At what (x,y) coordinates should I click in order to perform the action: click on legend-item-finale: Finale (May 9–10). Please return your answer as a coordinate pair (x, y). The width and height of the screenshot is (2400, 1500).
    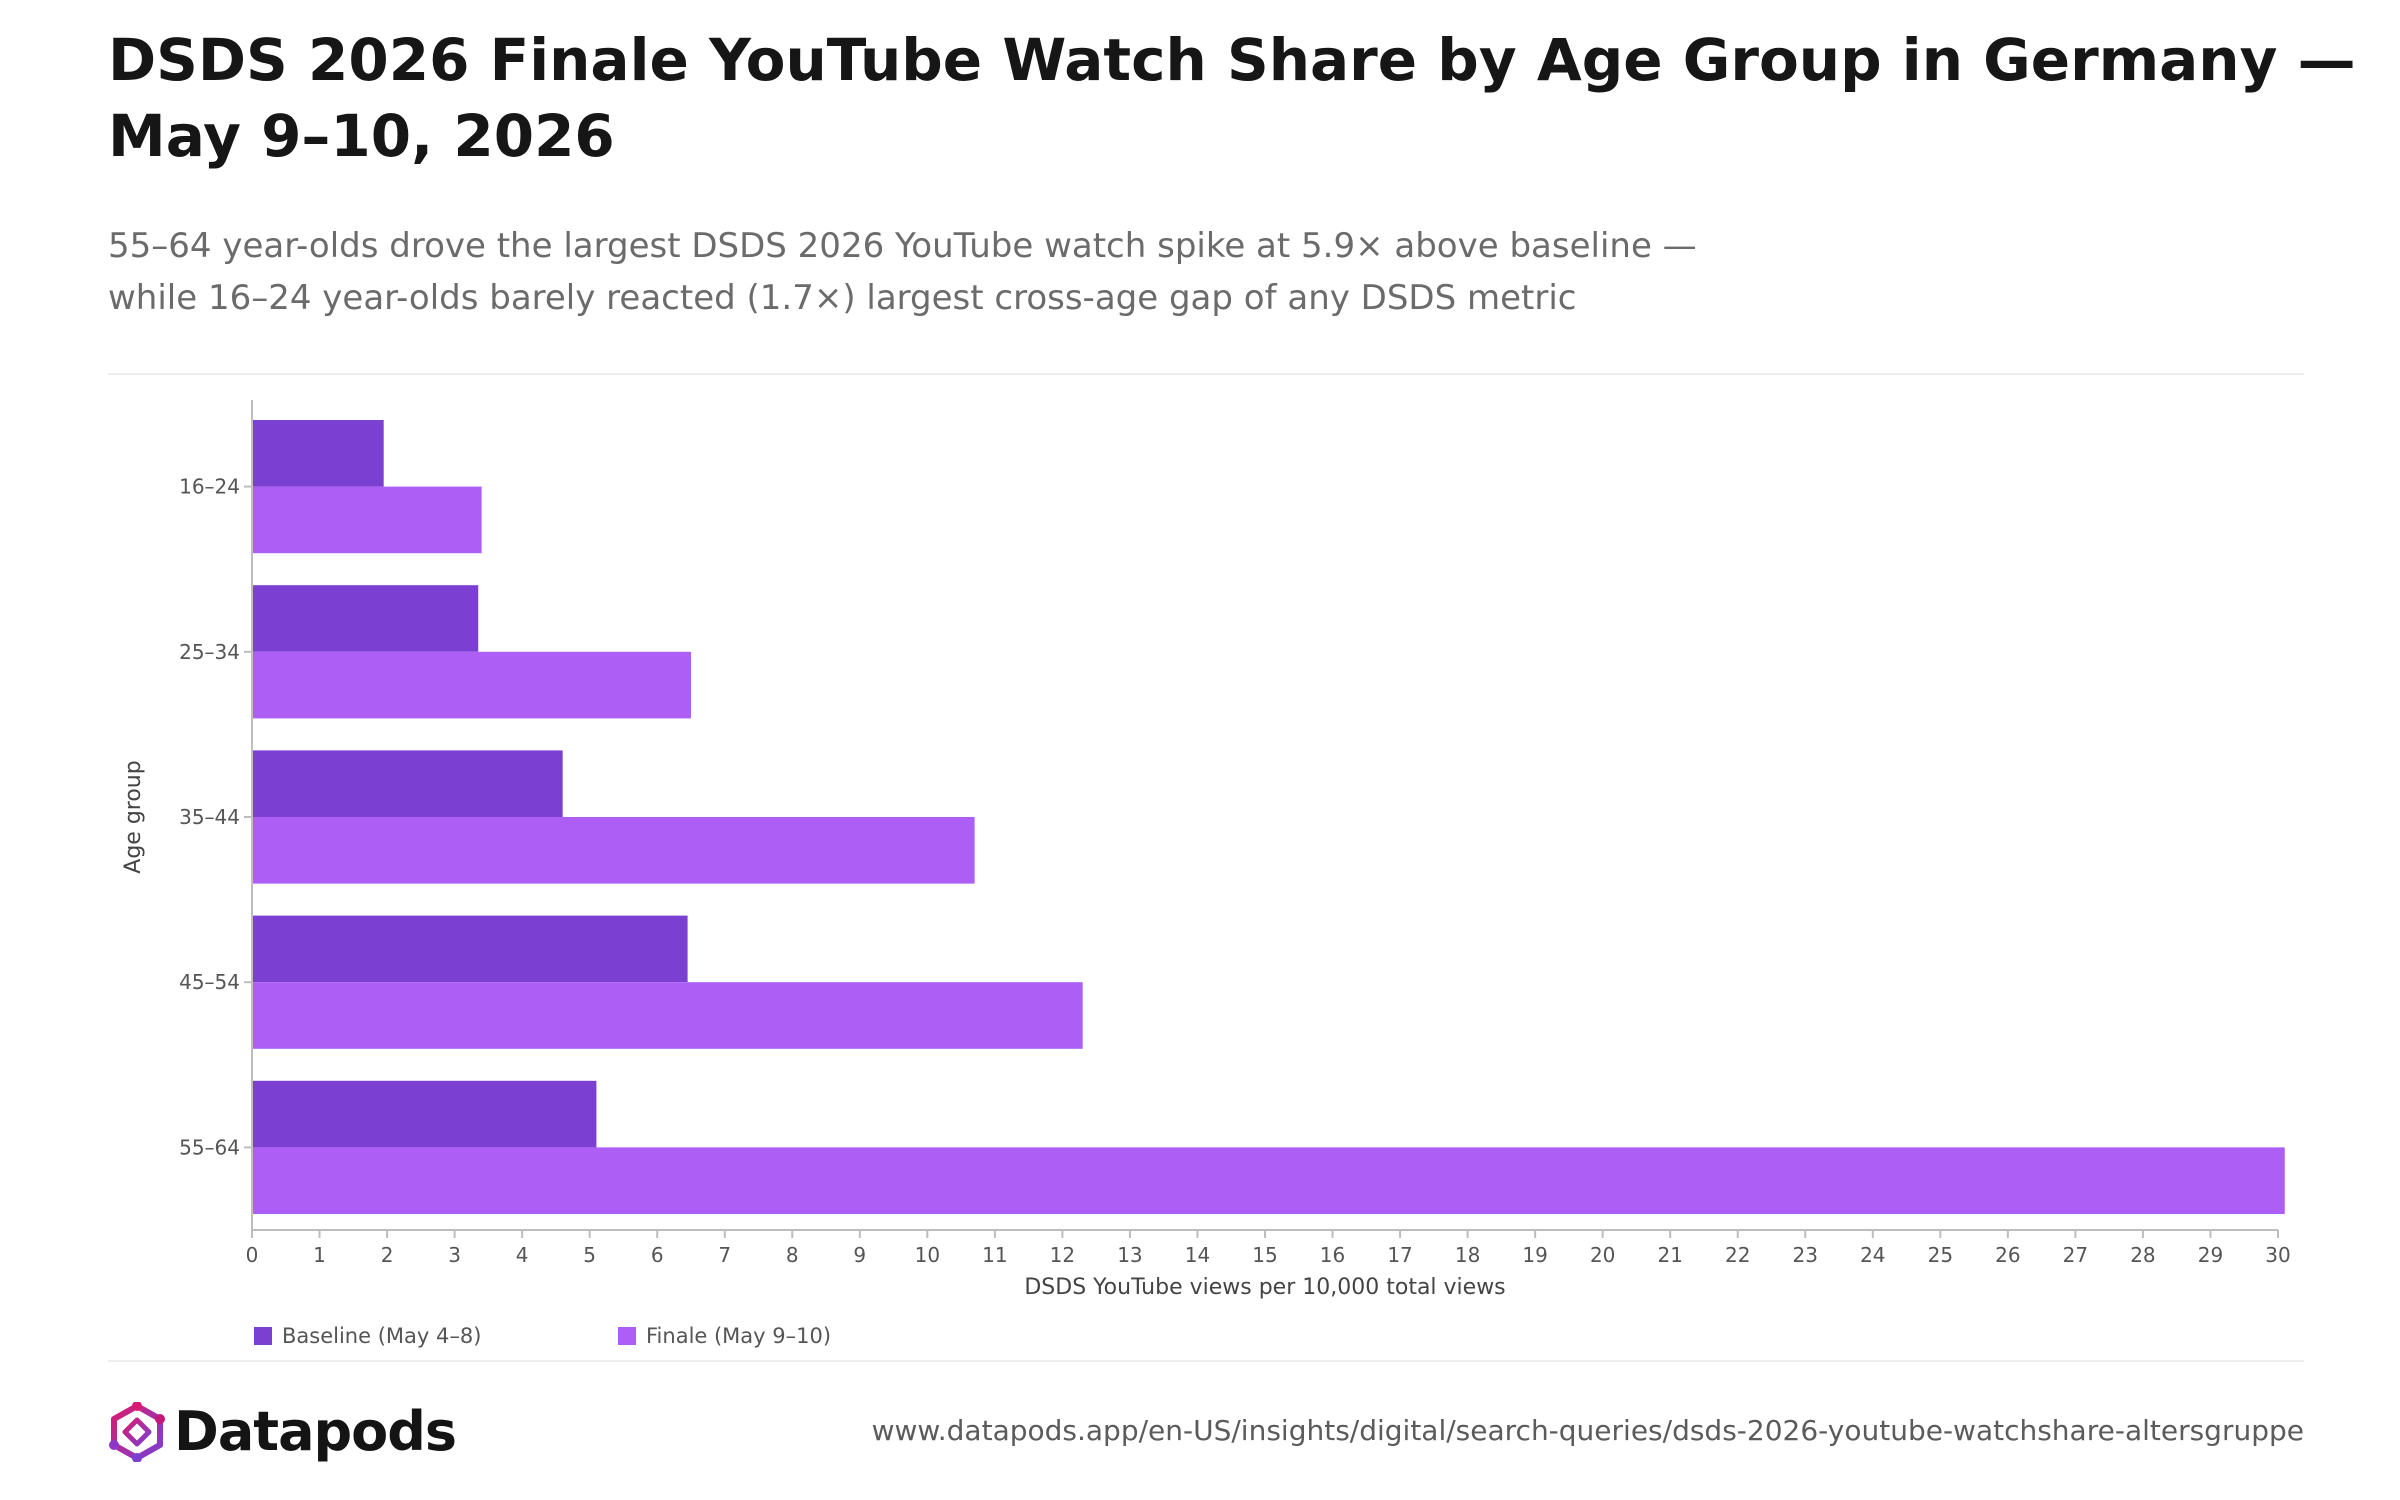
    Looking at the image, I should click on (800, 1336).